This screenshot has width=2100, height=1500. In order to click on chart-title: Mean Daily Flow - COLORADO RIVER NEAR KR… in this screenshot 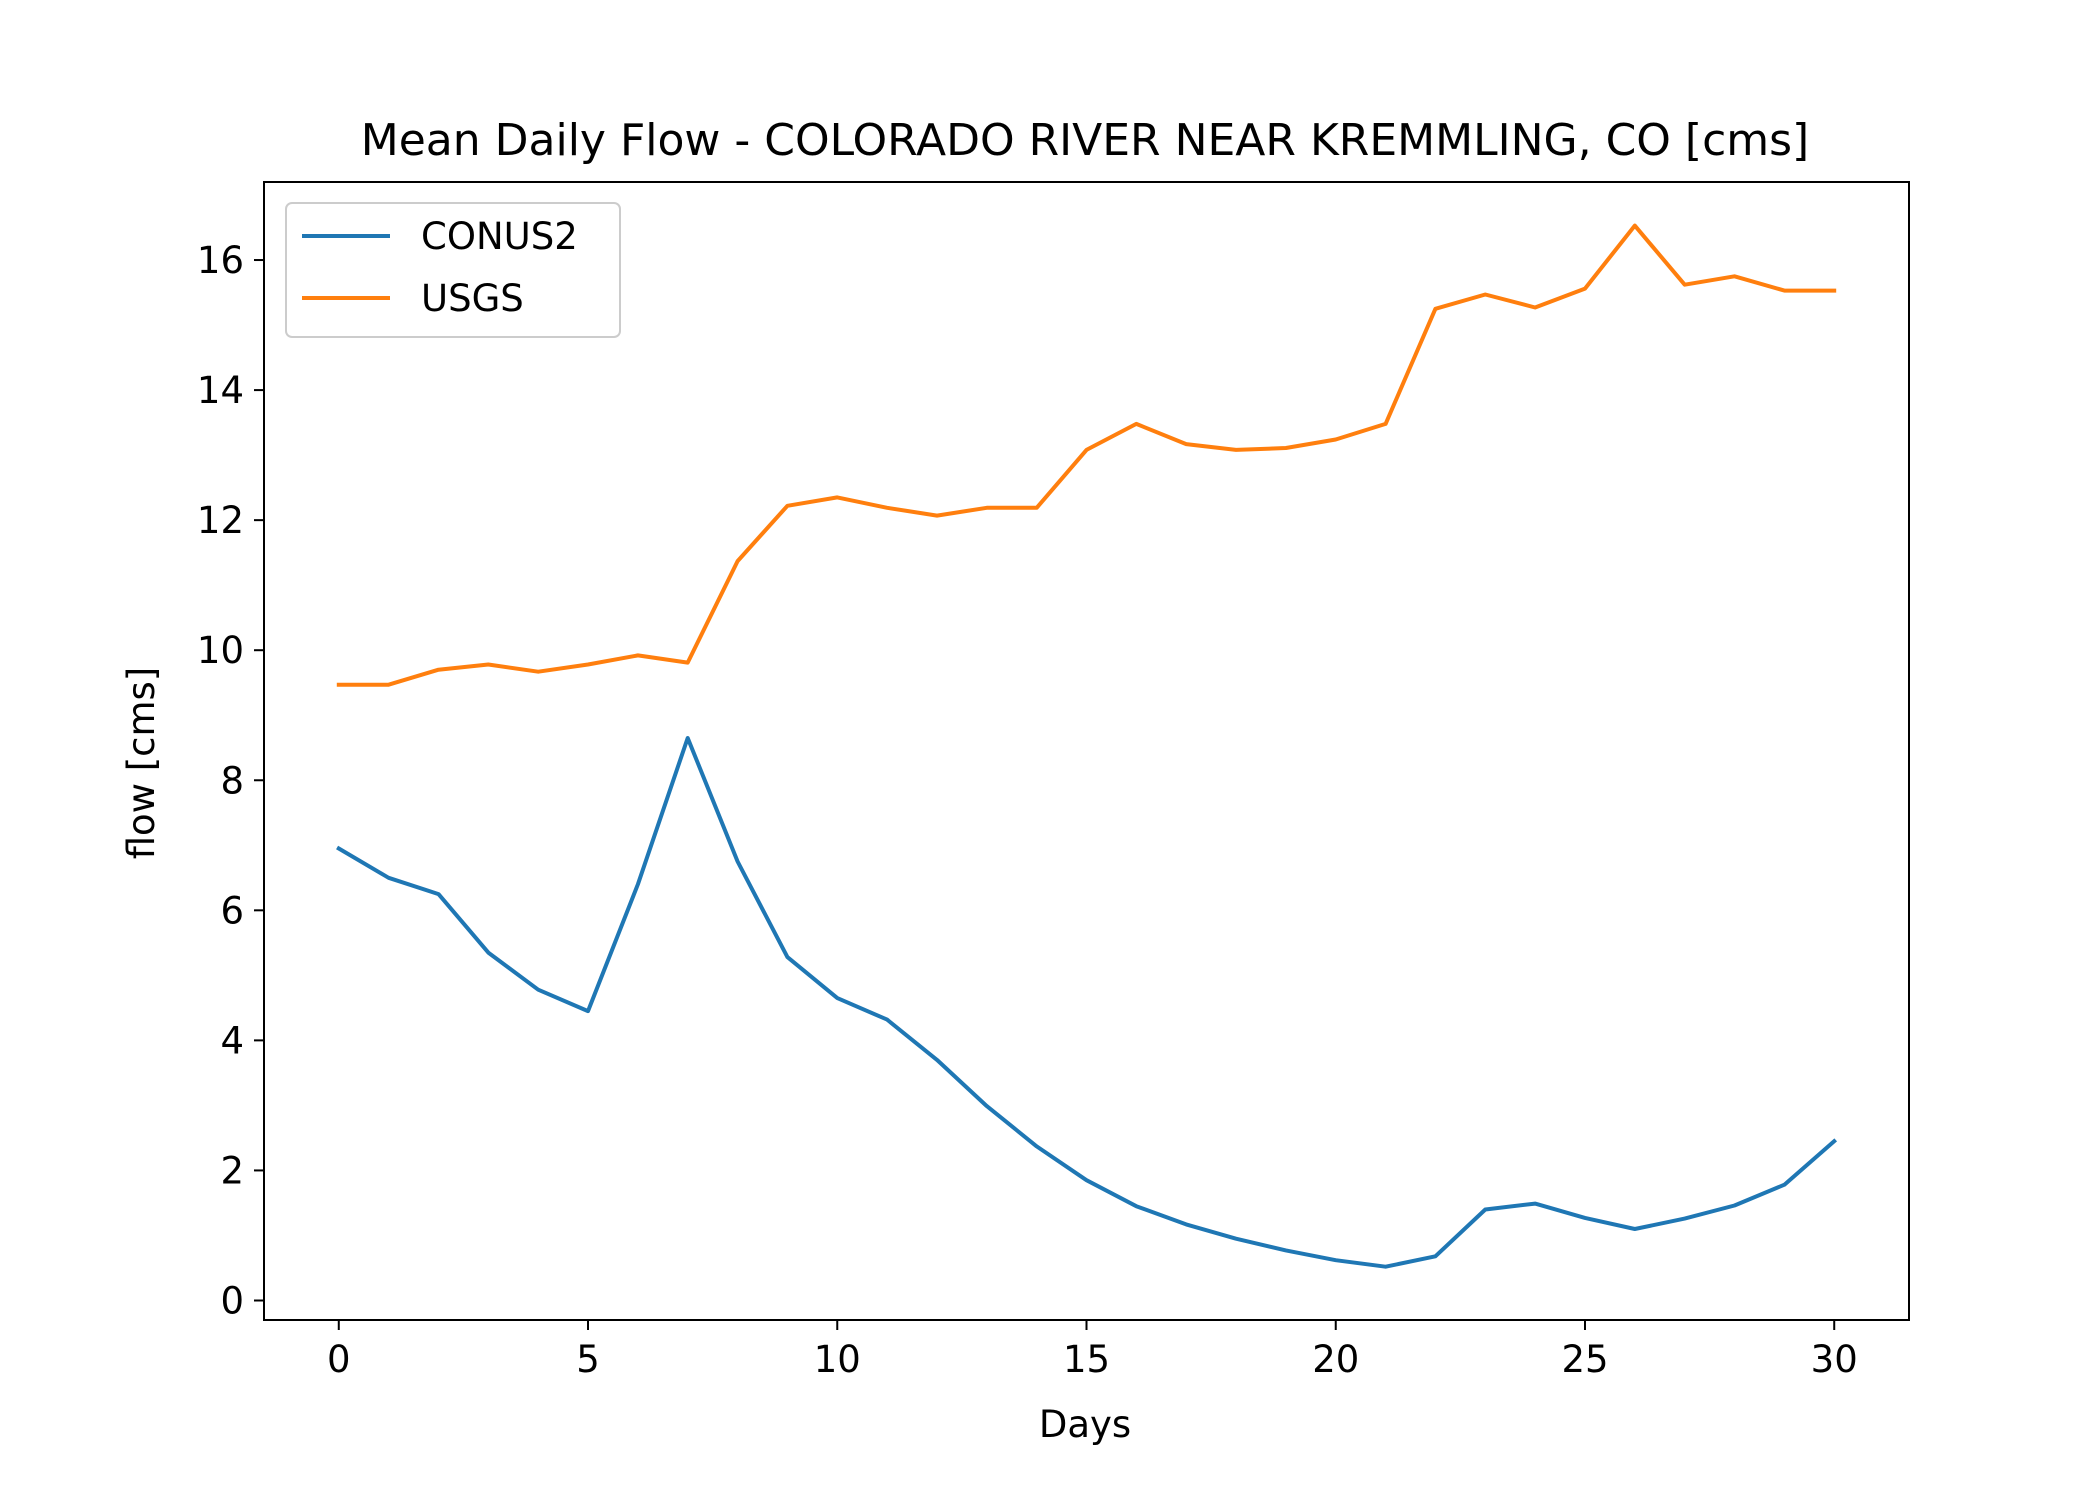, I will do `click(1085, 140)`.